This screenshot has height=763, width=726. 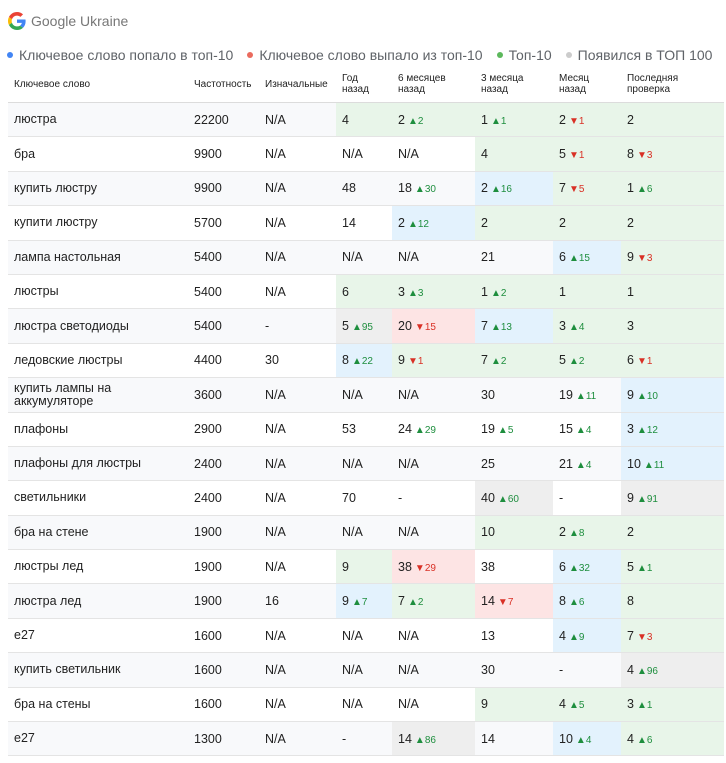 I want to click on delta-up: ▲91, so click(x=647, y=499).